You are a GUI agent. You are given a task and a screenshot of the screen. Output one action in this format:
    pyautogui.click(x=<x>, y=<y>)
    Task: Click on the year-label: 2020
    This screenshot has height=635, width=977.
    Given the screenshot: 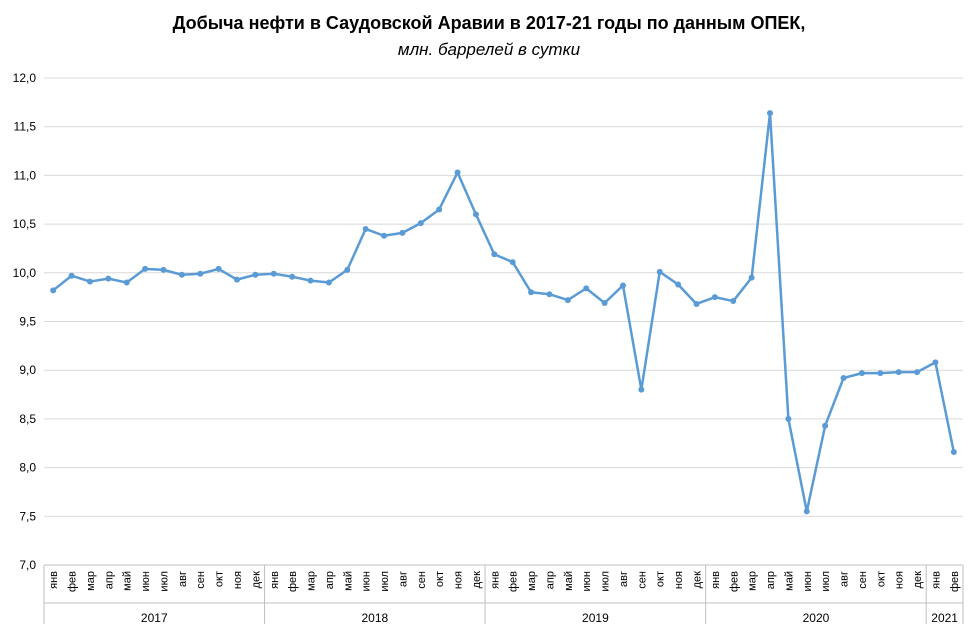 What is the action you would take?
    pyautogui.click(x=816, y=618)
    